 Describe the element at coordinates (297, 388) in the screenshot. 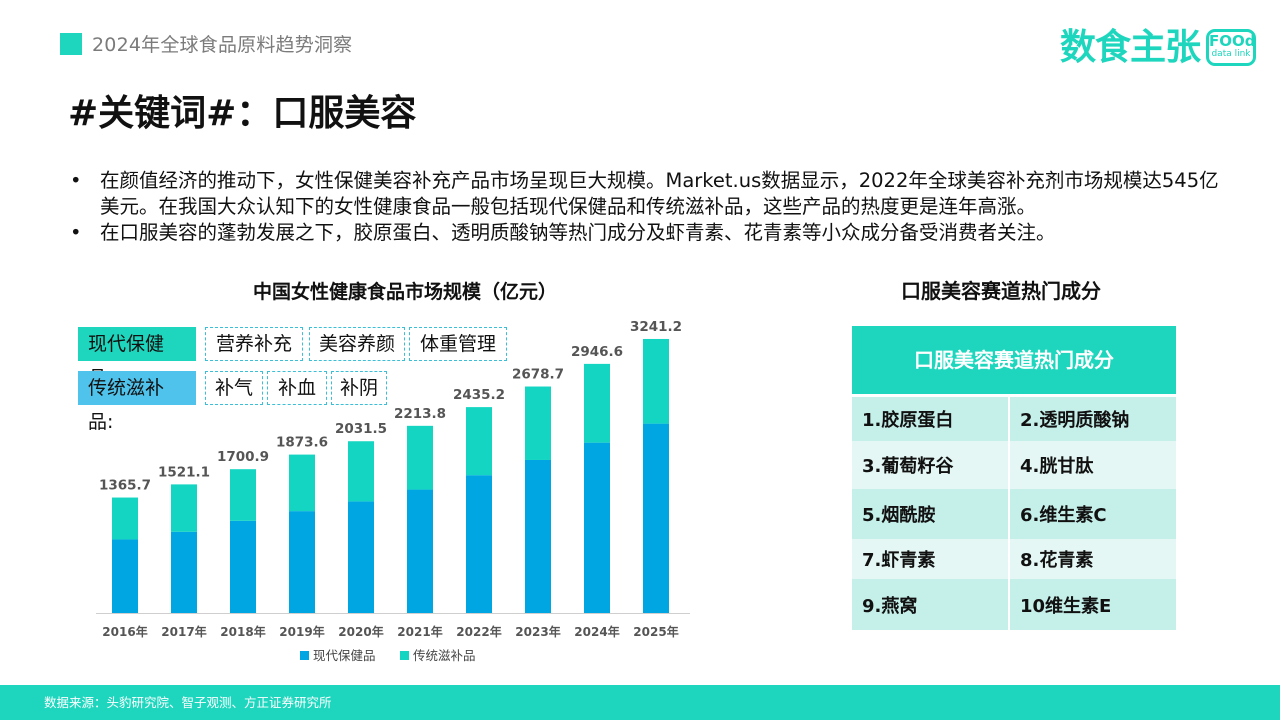

I see `traditional-tag-blood: 补血` at that location.